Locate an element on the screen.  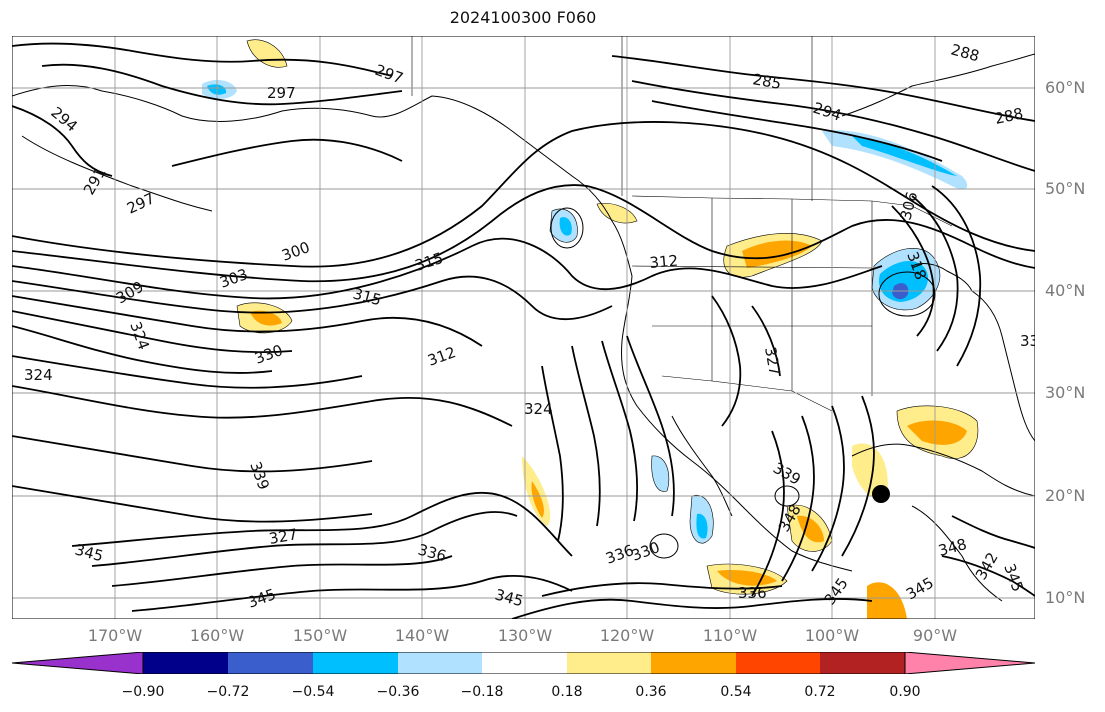
contour-label: 312 is located at coordinates (664, 262).